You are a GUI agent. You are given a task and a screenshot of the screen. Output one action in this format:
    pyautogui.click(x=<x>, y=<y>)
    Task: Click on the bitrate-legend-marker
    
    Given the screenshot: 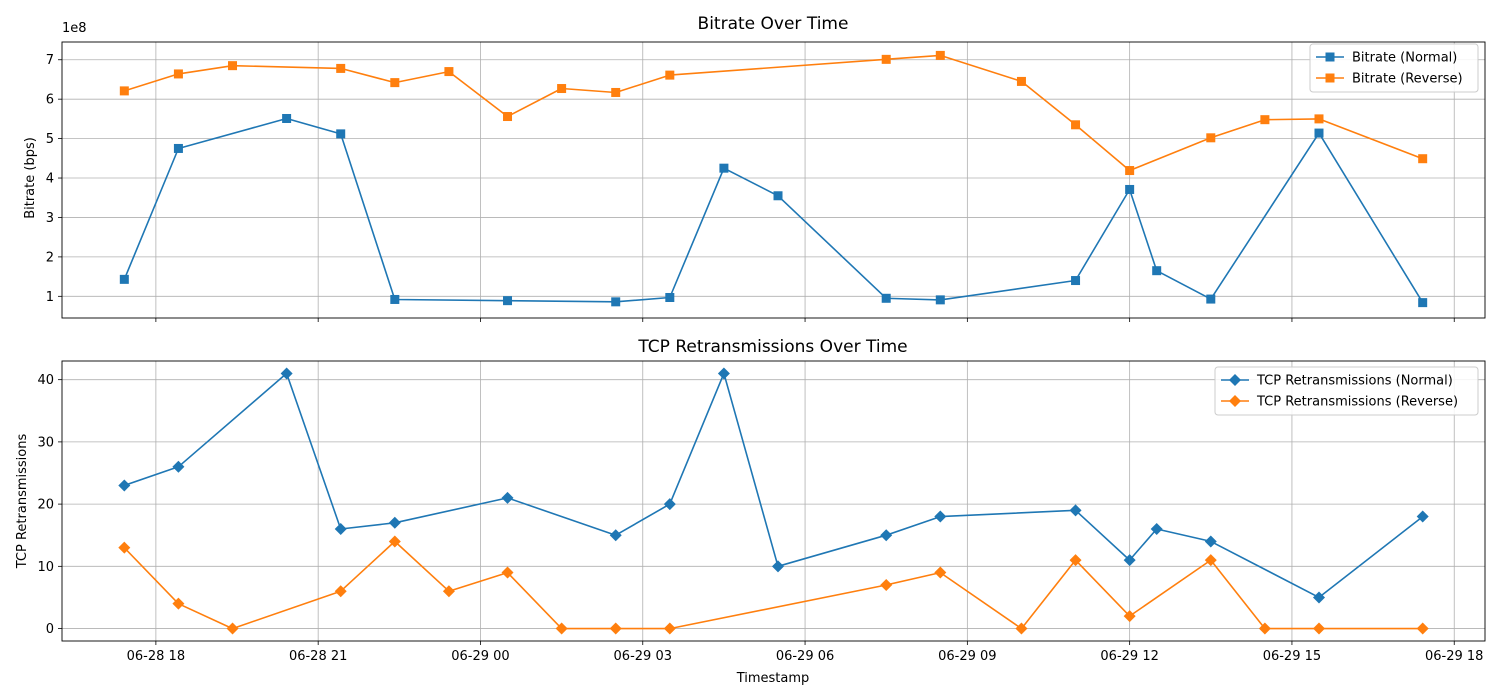 What is the action you would take?
    pyautogui.click(x=1330, y=78)
    